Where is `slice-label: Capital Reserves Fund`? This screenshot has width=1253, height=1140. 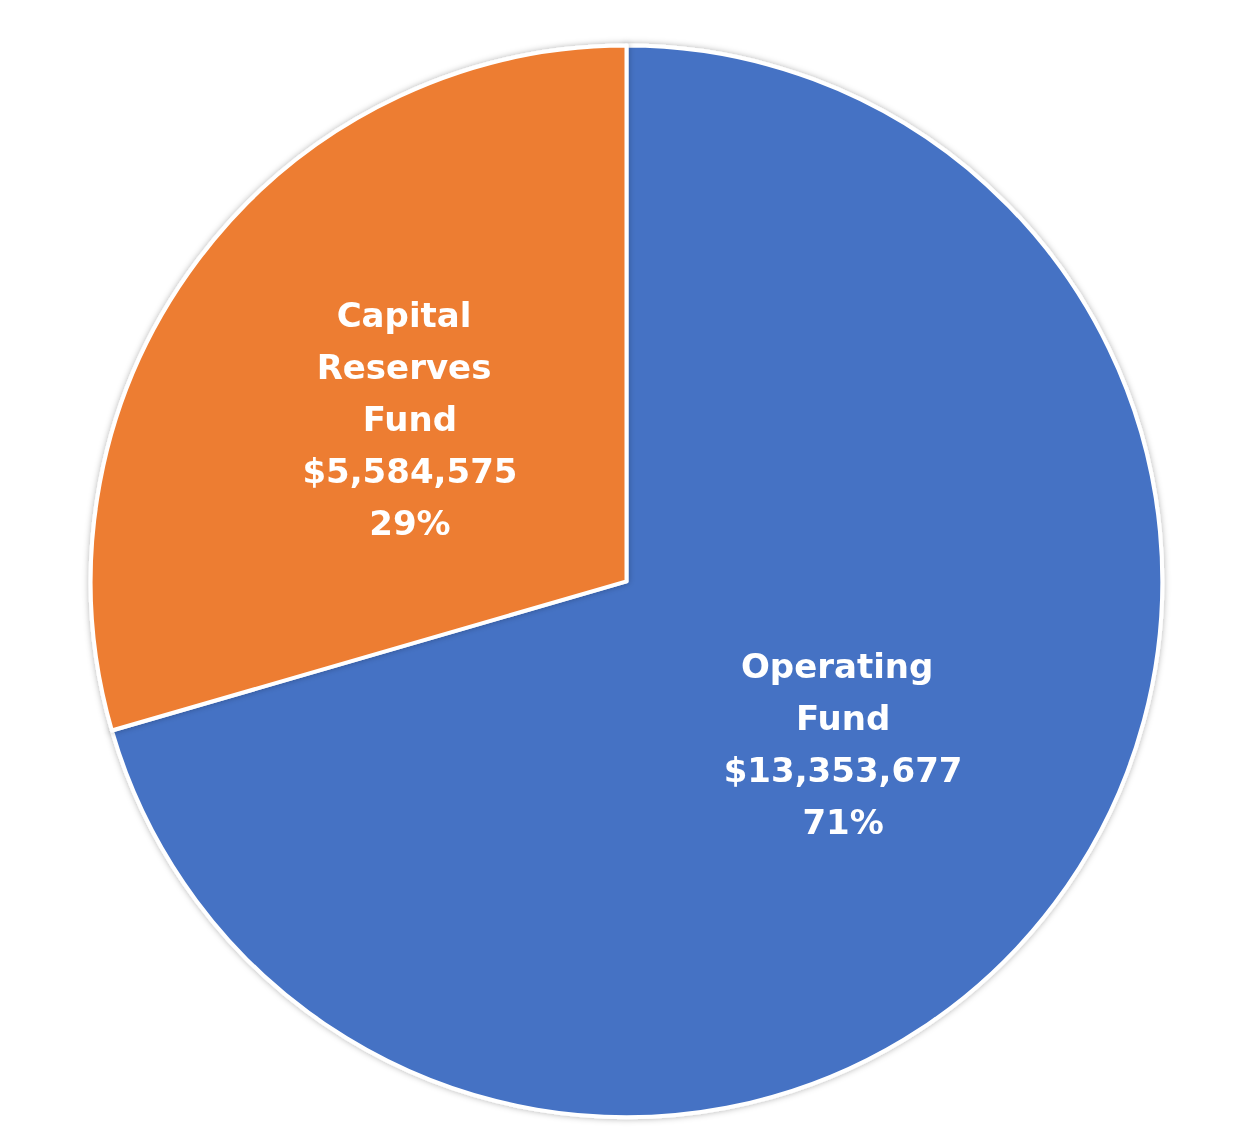
slice-label: Capital Reserves Fund is located at coordinates (410, 366).